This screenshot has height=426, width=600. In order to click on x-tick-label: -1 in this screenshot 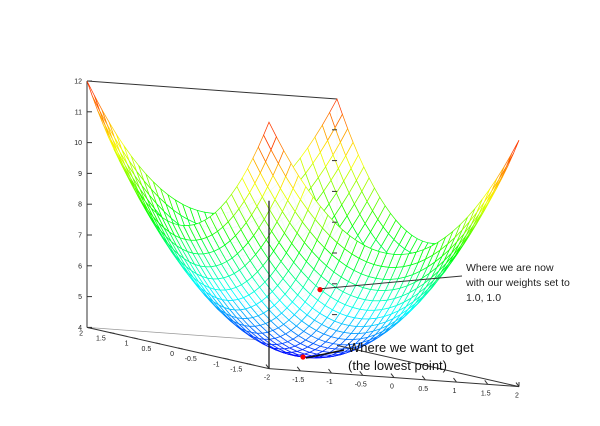, I will do `click(329, 382)`.